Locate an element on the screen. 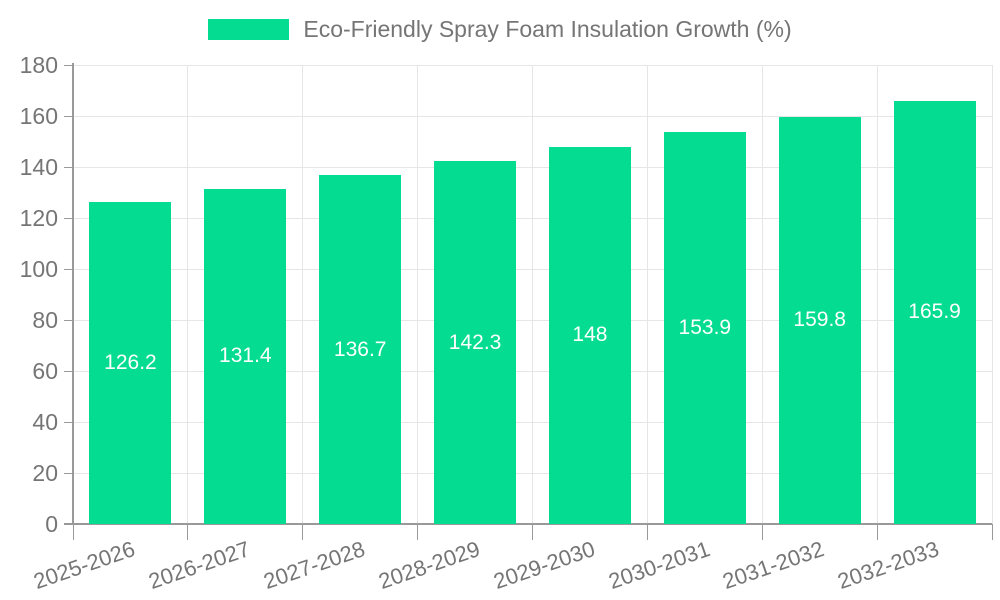 Image resolution: width=1000 pixels, height=600 pixels. bar-2029-2030 is located at coordinates (589, 335).